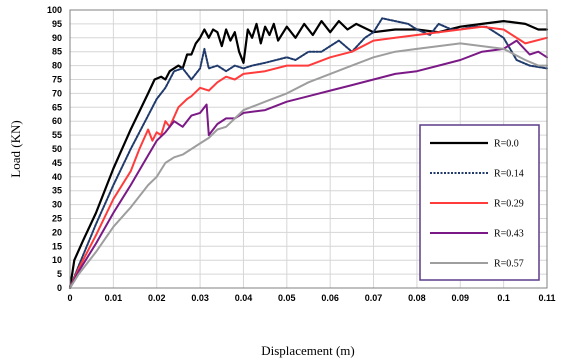 The width and height of the screenshot is (564, 364). I want to click on x-axis-title: Displacement (m), so click(308, 350).